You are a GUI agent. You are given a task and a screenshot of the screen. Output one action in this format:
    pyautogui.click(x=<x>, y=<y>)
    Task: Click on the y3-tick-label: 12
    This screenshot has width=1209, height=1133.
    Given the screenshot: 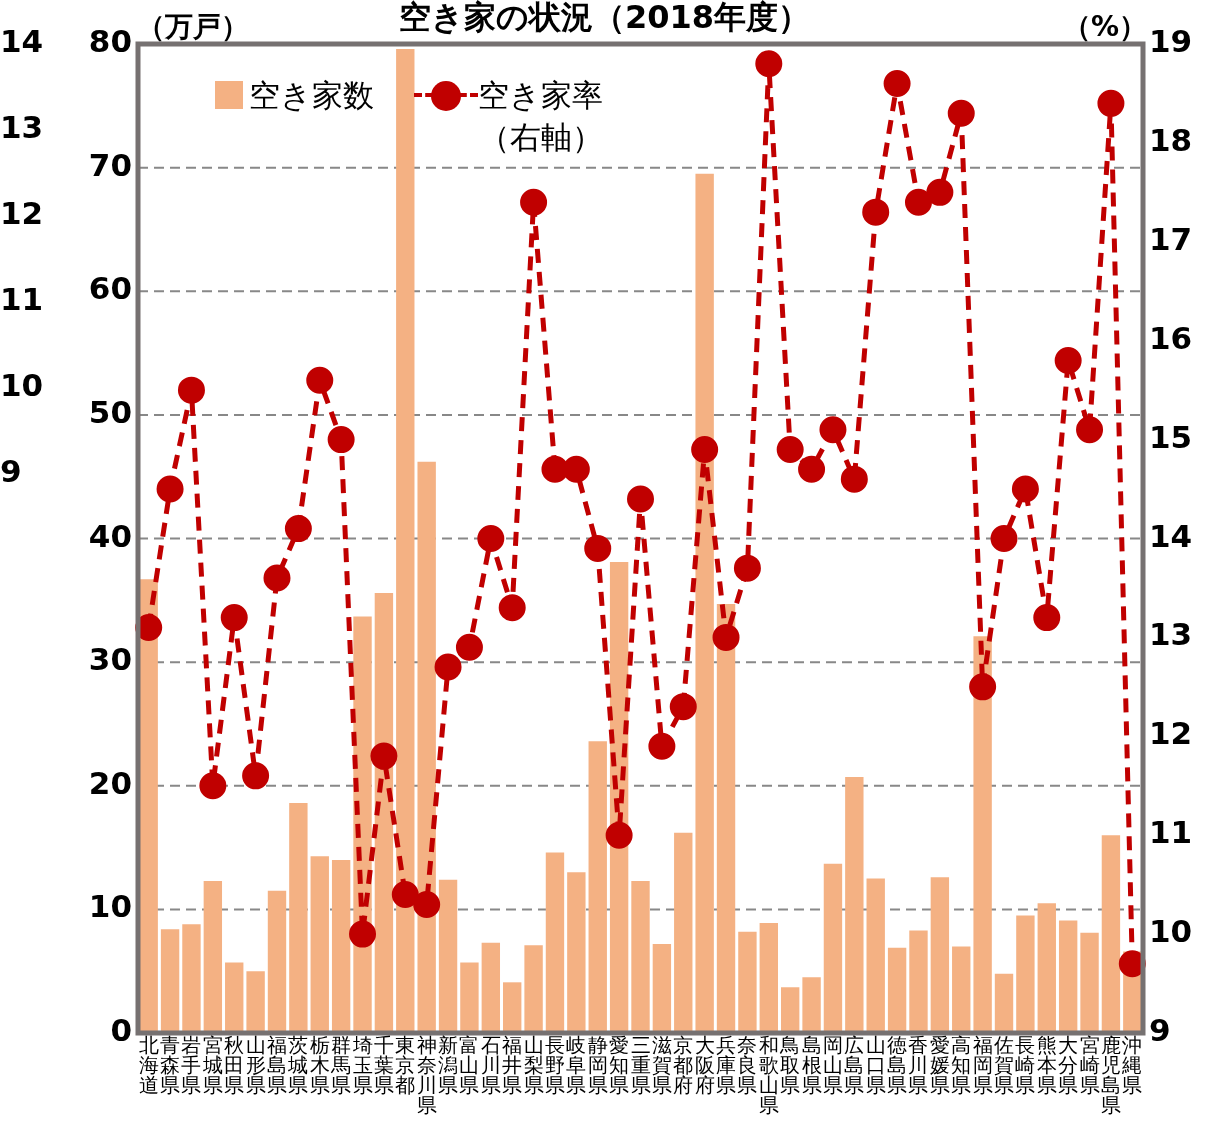 What is the action you would take?
    pyautogui.click(x=22, y=213)
    